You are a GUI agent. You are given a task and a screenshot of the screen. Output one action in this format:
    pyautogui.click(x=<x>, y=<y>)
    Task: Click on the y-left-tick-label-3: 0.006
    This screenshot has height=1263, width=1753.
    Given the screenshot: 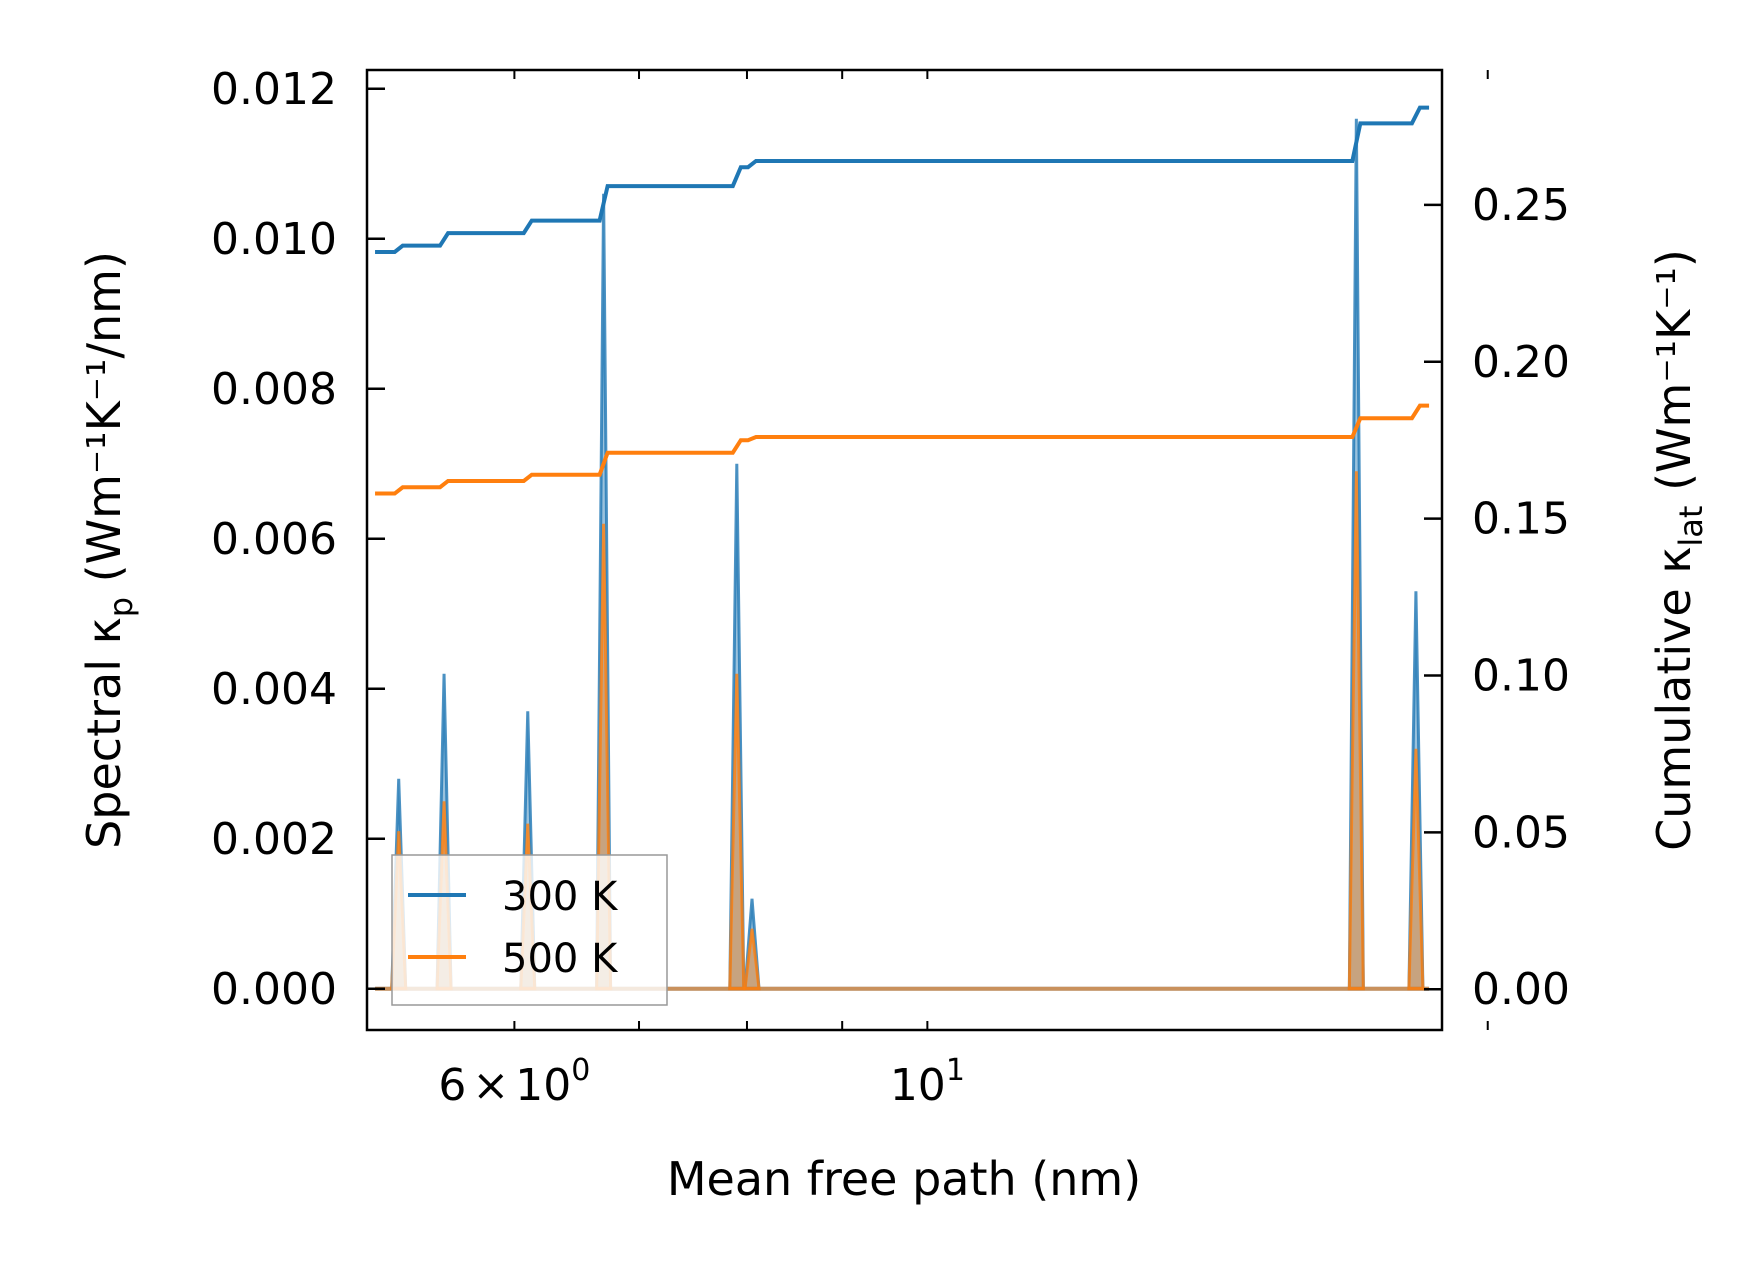 What is the action you would take?
    pyautogui.click(x=274, y=539)
    